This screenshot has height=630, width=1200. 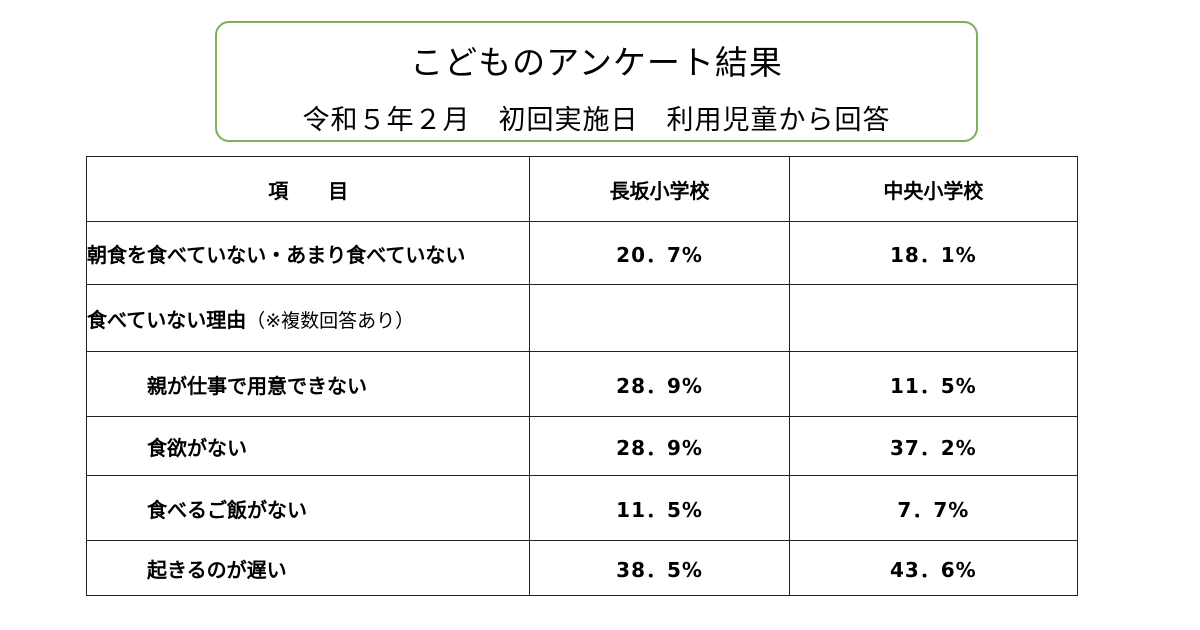 I want to click on table-row: 親が仕事で用意できない 28．9% 11．5%, so click(x=582, y=384).